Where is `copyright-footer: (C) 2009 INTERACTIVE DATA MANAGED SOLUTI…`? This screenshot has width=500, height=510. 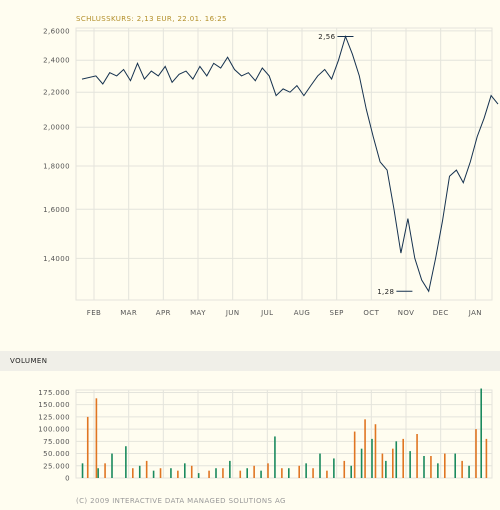
copyright-footer: (C) 2009 INTERACTIVE DATA MANAGED SOLUTI… is located at coordinates (181, 501).